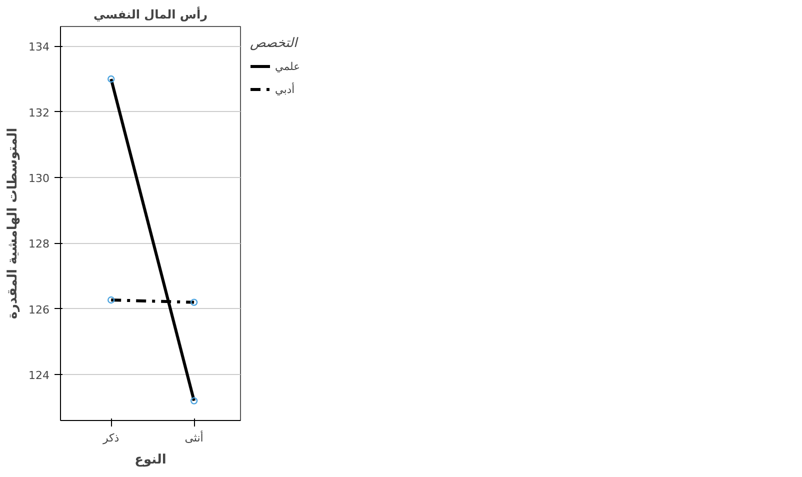 This screenshot has height=477, width=802. I want to click on y-axis-title: المتوسطات الهامشية المقدرة, so click(13, 224).